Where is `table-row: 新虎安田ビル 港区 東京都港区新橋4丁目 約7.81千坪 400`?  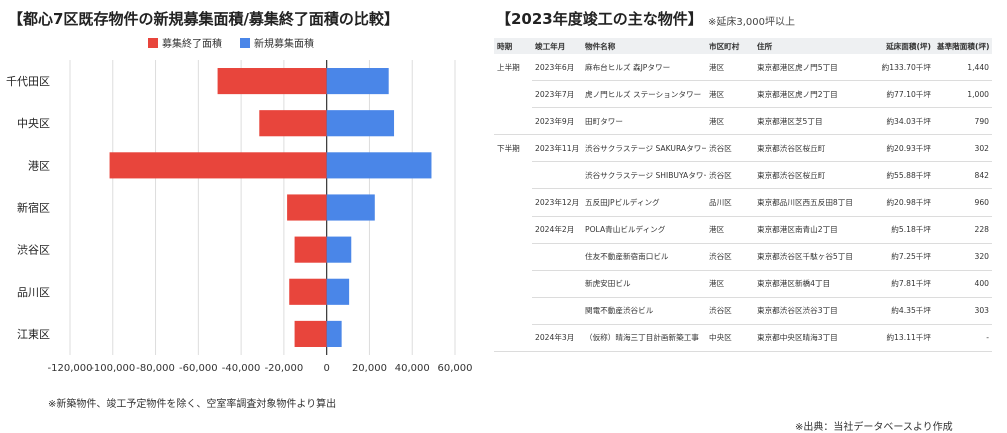 table-row: 新虎安田ビル 港区 東京都港区新橋4丁目 約7.81千坪 400 is located at coordinates (743, 284).